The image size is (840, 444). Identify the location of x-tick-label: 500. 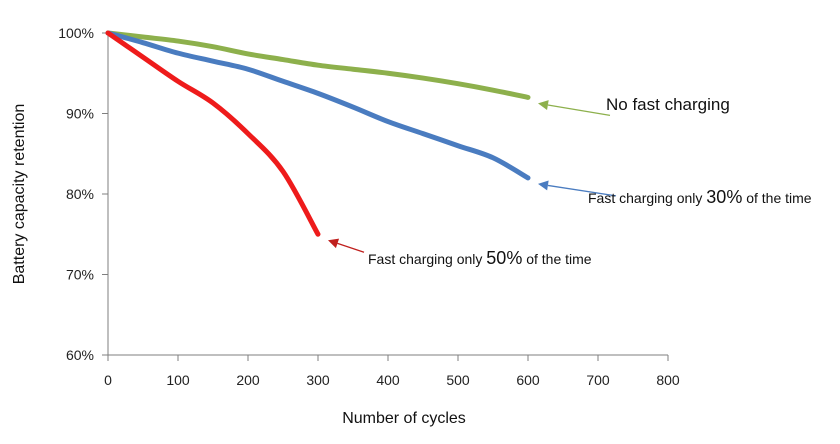
(458, 380).